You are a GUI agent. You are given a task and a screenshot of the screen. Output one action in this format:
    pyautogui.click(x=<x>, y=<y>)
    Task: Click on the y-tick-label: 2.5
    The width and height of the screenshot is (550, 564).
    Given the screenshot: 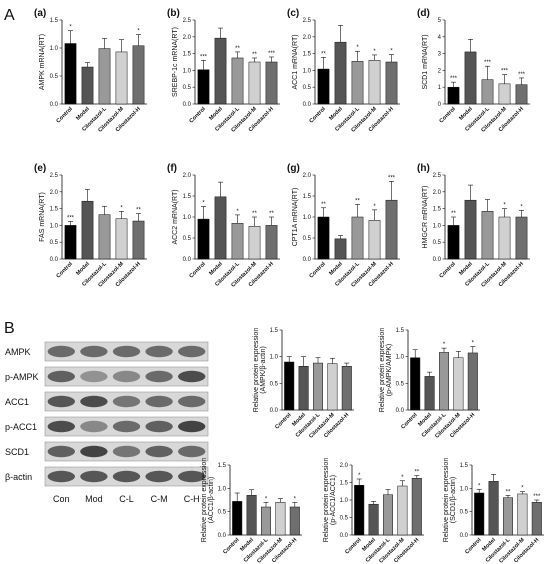 What is the action you would take?
    pyautogui.click(x=187, y=21)
    